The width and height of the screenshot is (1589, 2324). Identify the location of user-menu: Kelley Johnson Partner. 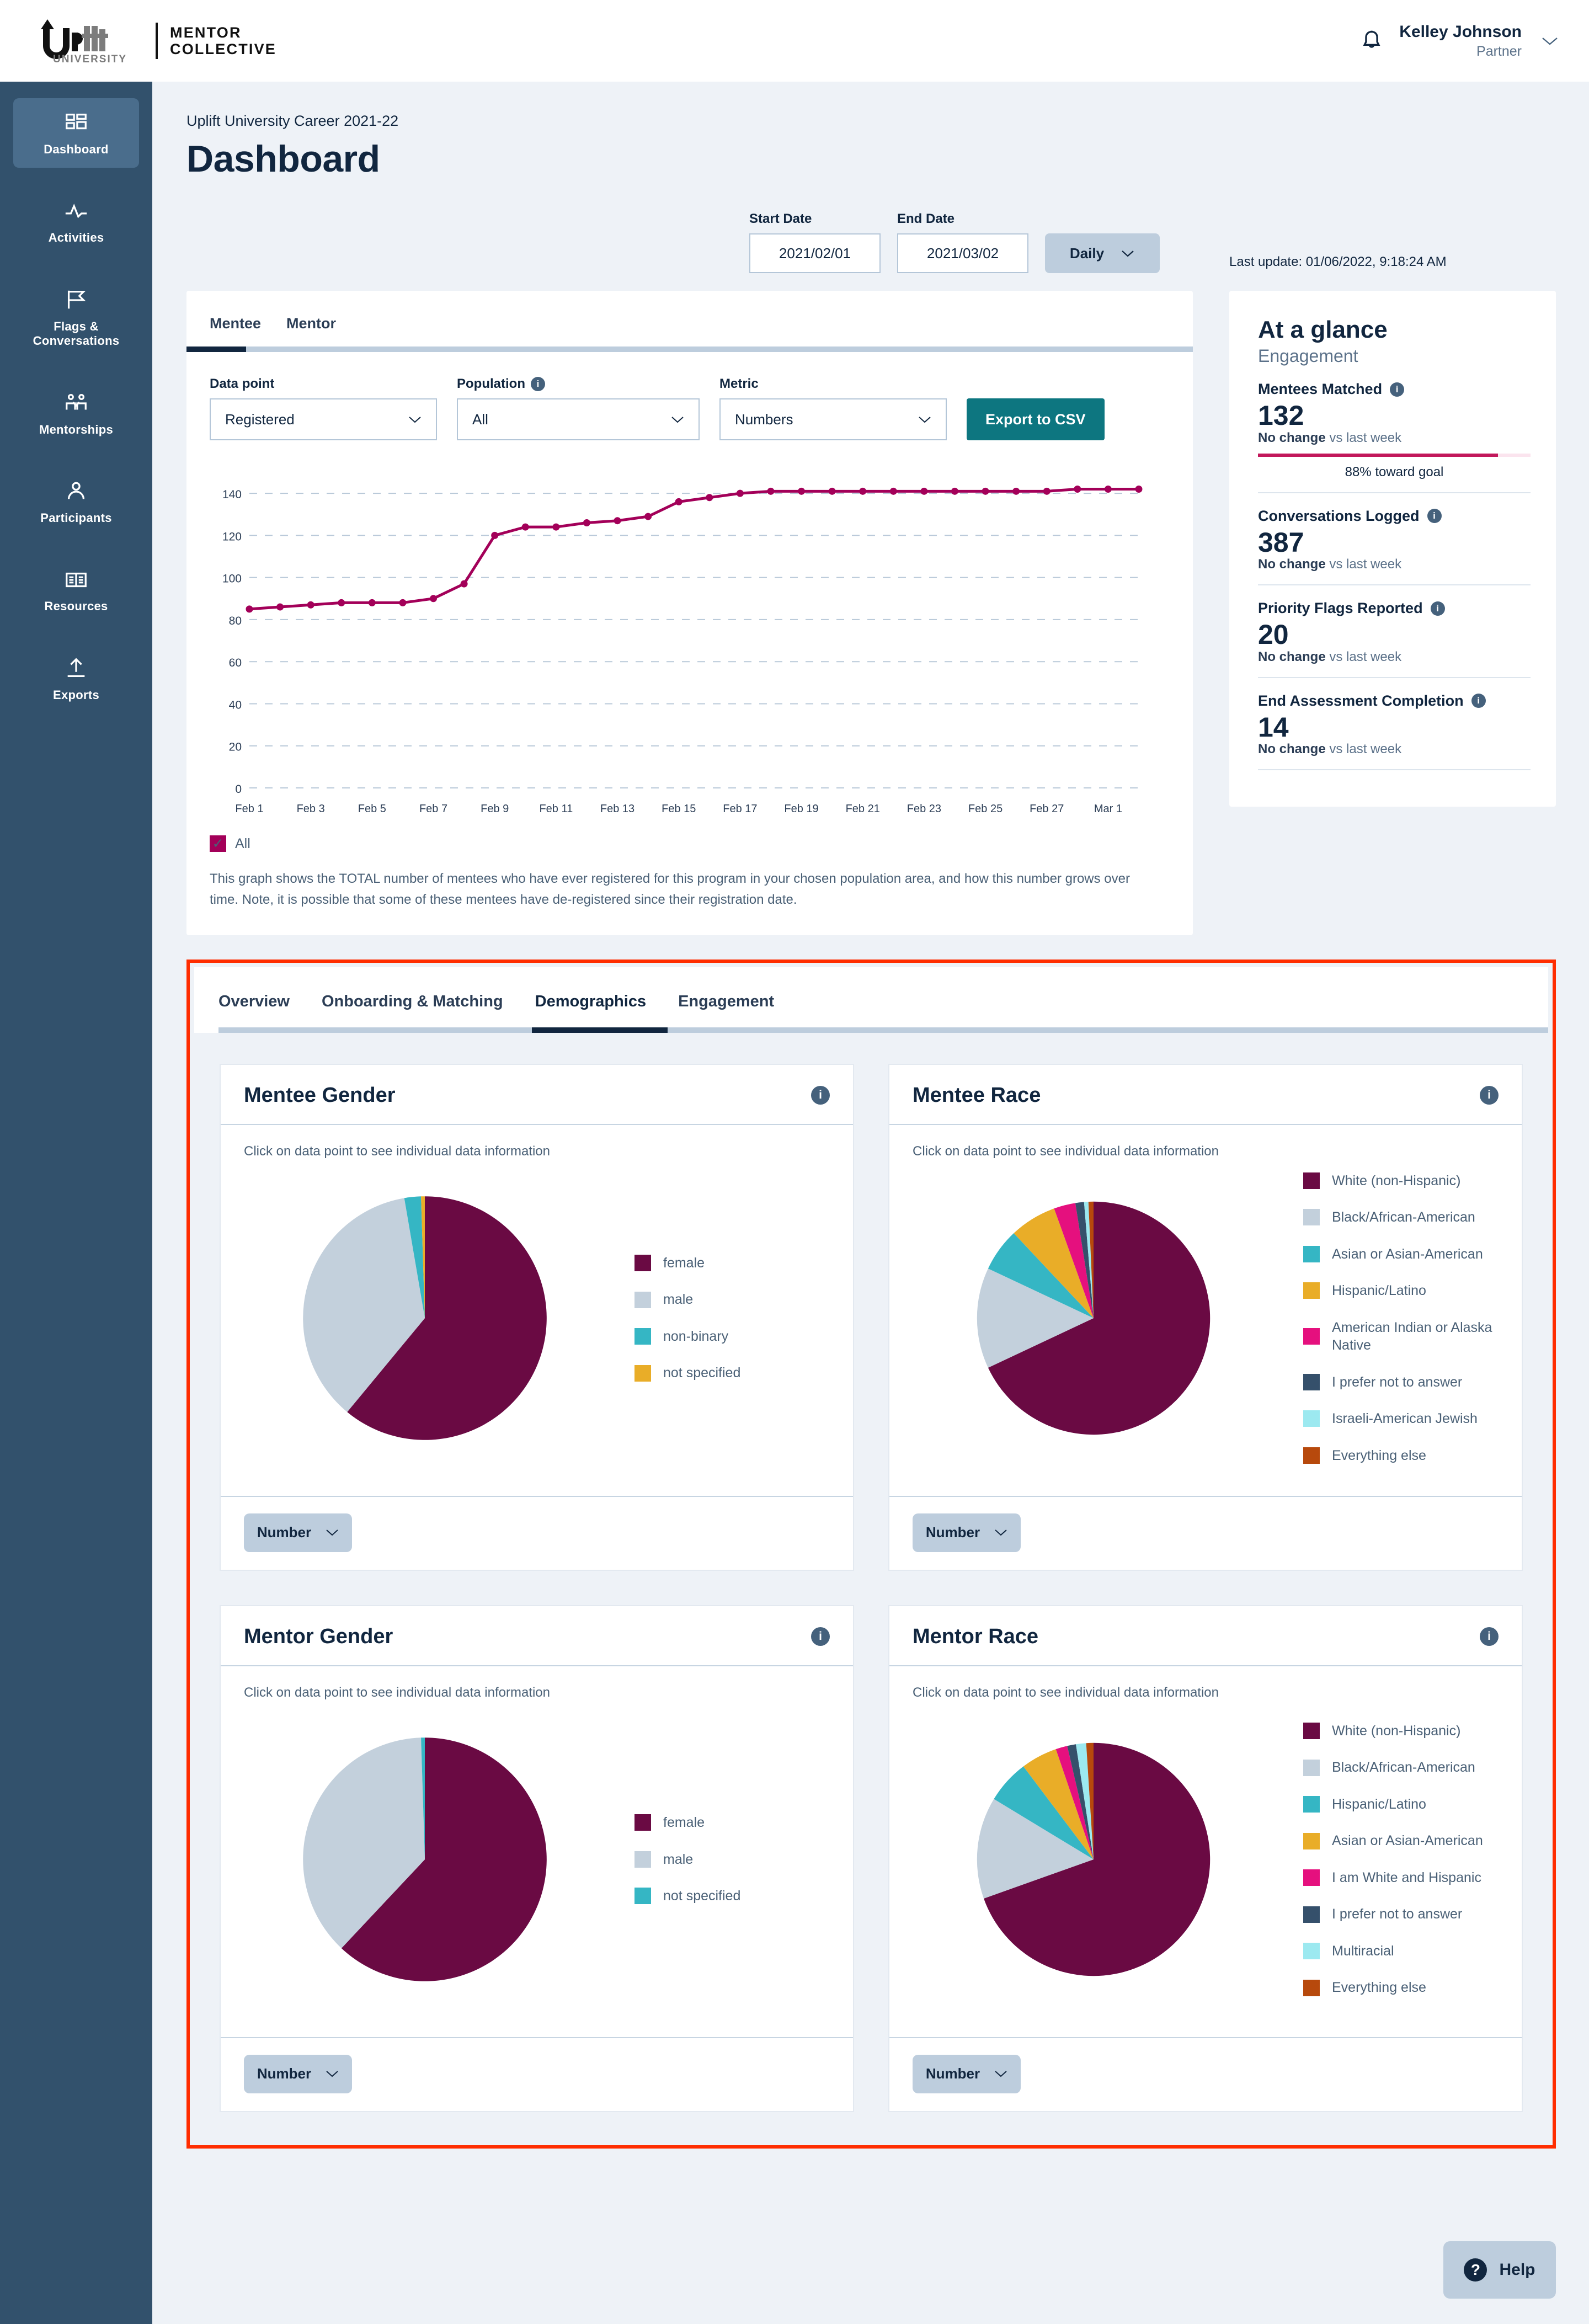
(1459, 41).